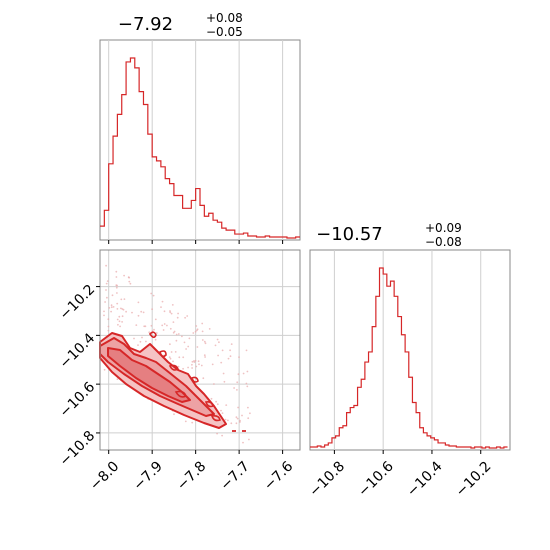 Image resolution: width=550 pixels, height=550 pixels. Describe the element at coordinates (443, 228) in the screenshot. I see `panel-hist-2-title-plus: +0.09` at that location.